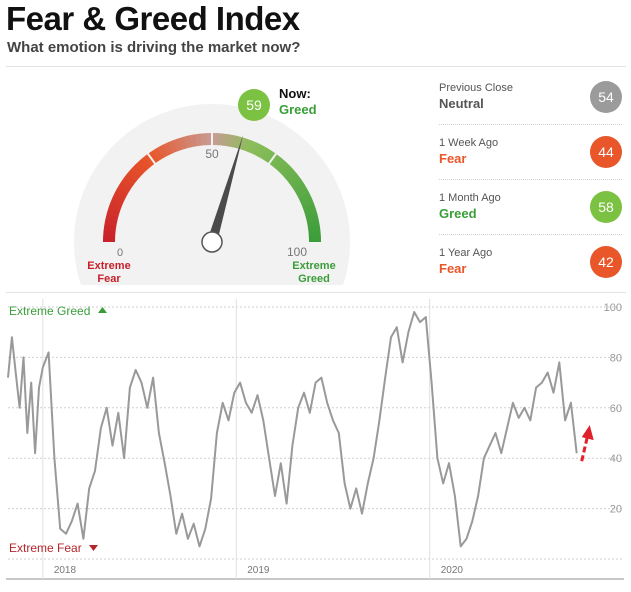 This screenshot has width=631, height=592. I want to click on extreme-fear-label-line2: Fear, so click(109, 279).